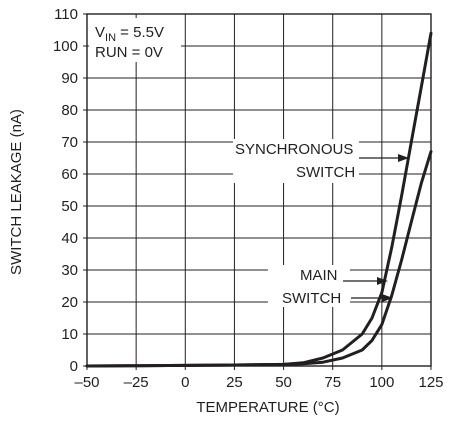  What do you see at coordinates (283, 382) in the screenshot?
I see `x-tick-label: 50` at bounding box center [283, 382].